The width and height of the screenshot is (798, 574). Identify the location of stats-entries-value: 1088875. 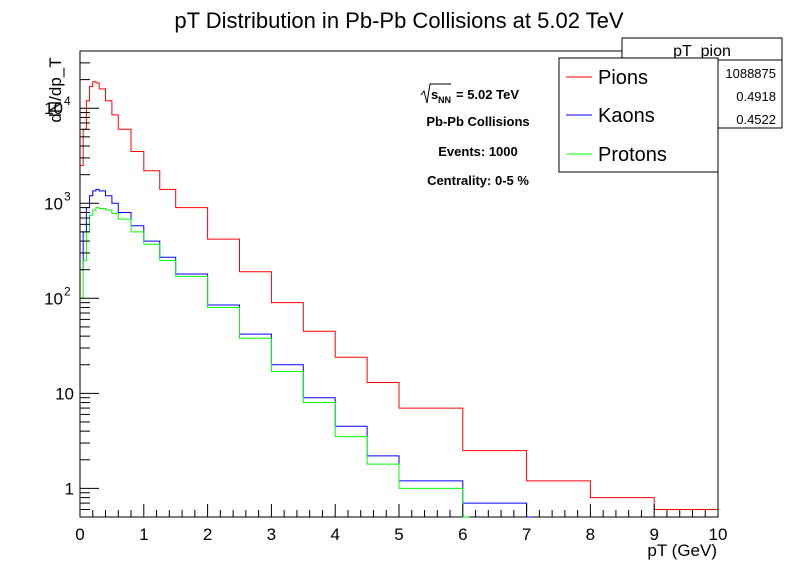
(750, 73).